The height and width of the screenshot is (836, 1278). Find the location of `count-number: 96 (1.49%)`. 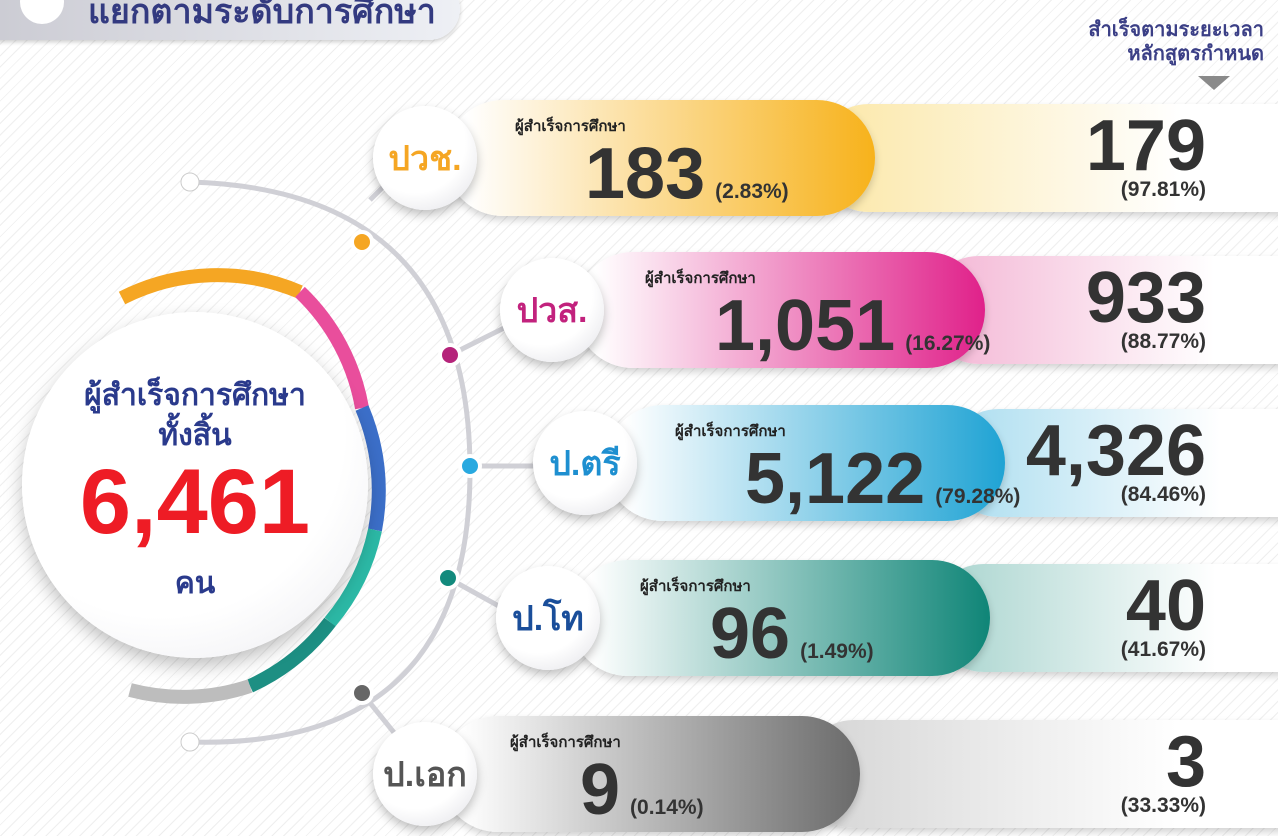

count-number: 96 (1.49%) is located at coordinates (792, 634).